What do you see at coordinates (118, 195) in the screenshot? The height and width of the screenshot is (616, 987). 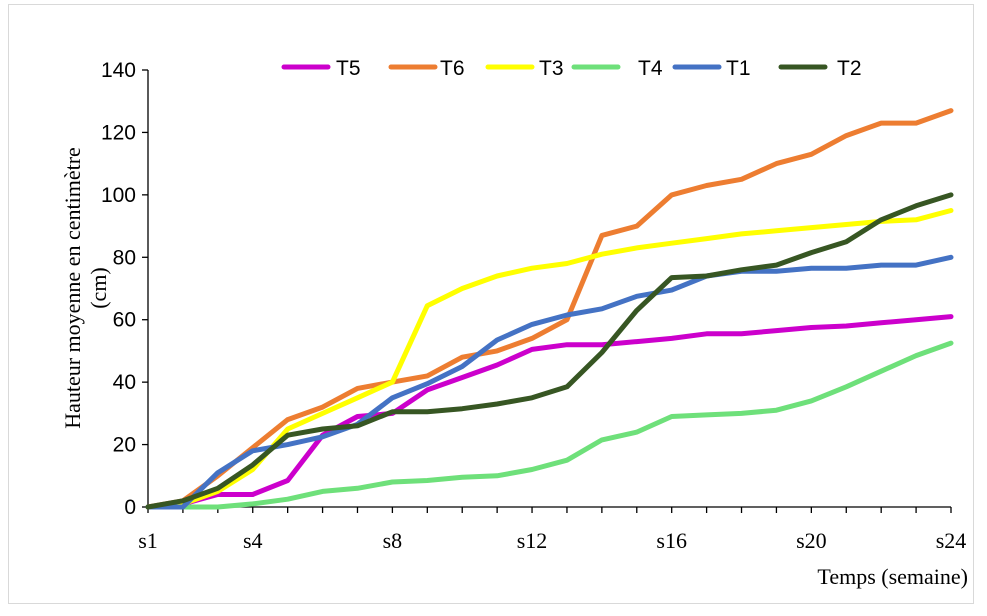 I see `y-tick-label: 100` at bounding box center [118, 195].